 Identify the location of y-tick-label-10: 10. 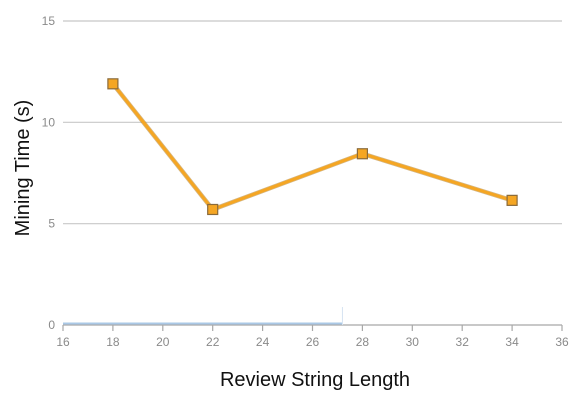
(49, 122).